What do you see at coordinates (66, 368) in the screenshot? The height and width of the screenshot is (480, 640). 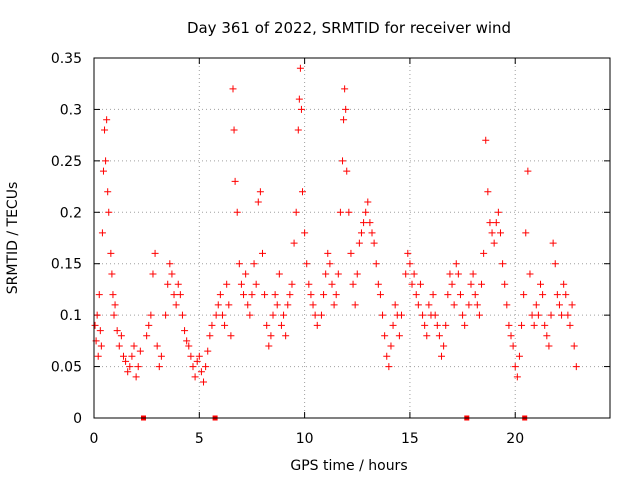 I see `y-tick-label: 0.05` at bounding box center [66, 368].